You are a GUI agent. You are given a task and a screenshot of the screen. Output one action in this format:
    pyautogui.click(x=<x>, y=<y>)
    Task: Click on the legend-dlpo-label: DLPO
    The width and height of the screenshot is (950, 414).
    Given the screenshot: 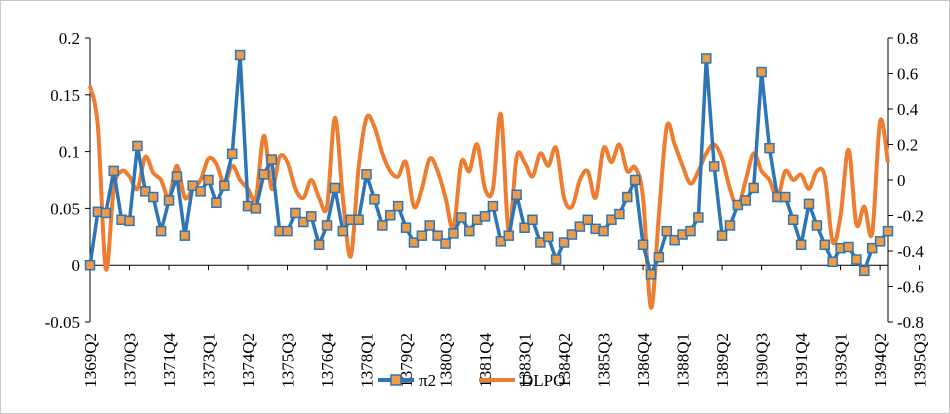 What is the action you would take?
    pyautogui.click(x=543, y=380)
    